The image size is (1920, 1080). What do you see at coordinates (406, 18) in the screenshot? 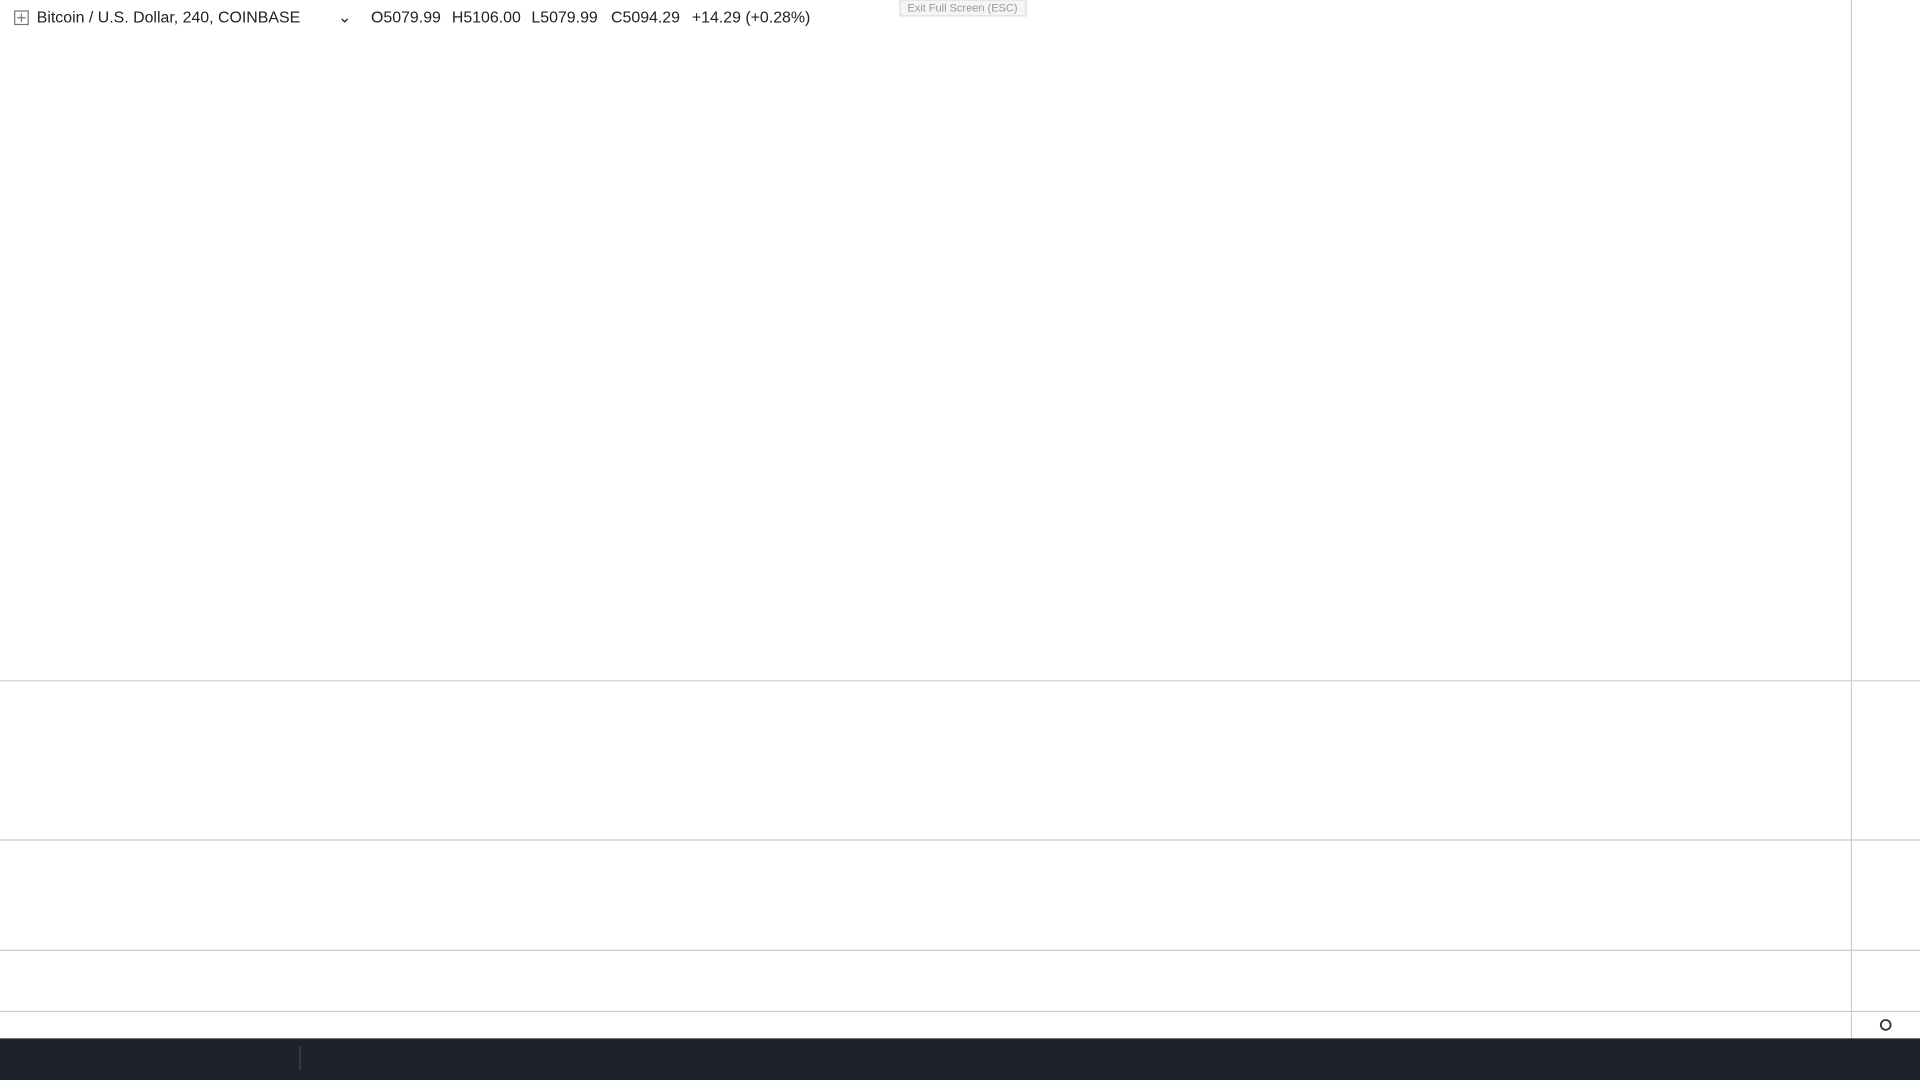
I see `quote-open: O5079.99` at bounding box center [406, 18].